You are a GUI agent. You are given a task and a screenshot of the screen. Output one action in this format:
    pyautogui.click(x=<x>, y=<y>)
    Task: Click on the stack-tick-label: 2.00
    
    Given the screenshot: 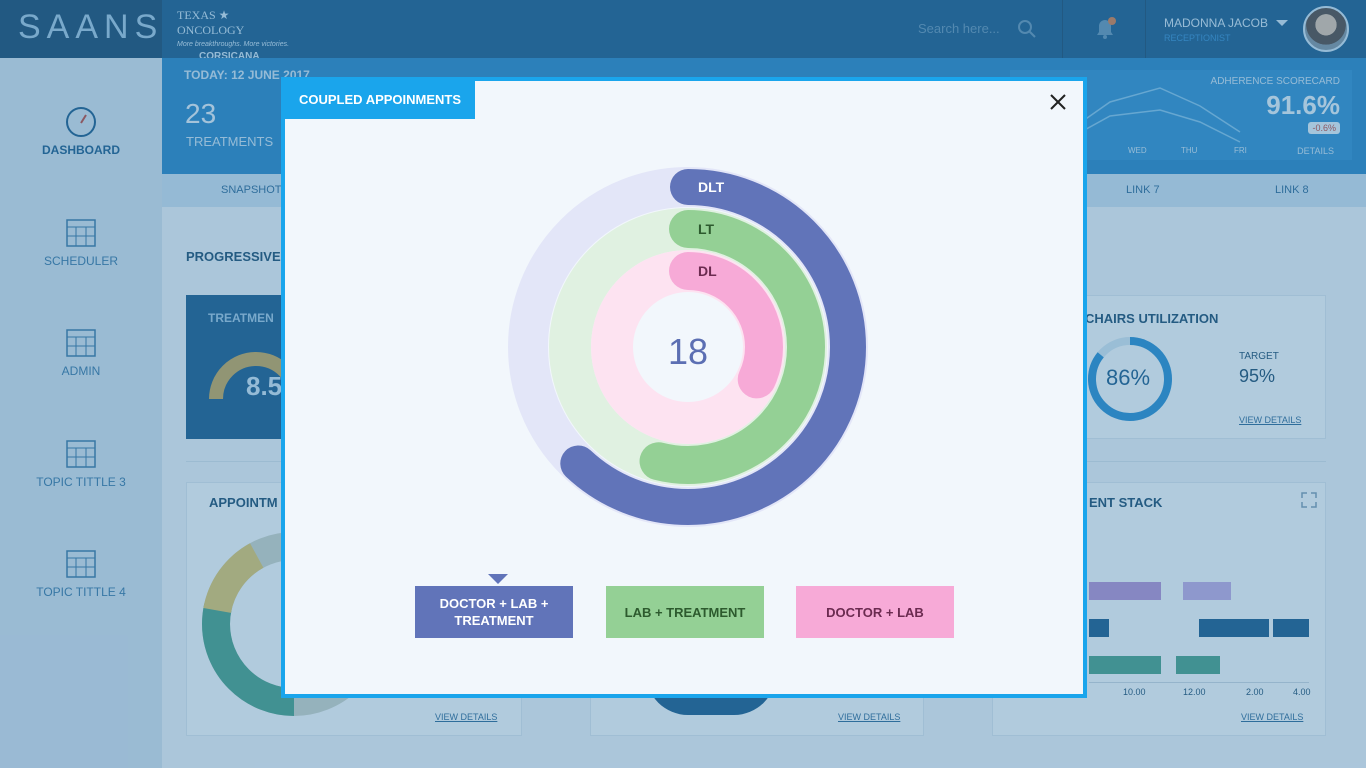 What is the action you would take?
    pyautogui.click(x=1255, y=692)
    